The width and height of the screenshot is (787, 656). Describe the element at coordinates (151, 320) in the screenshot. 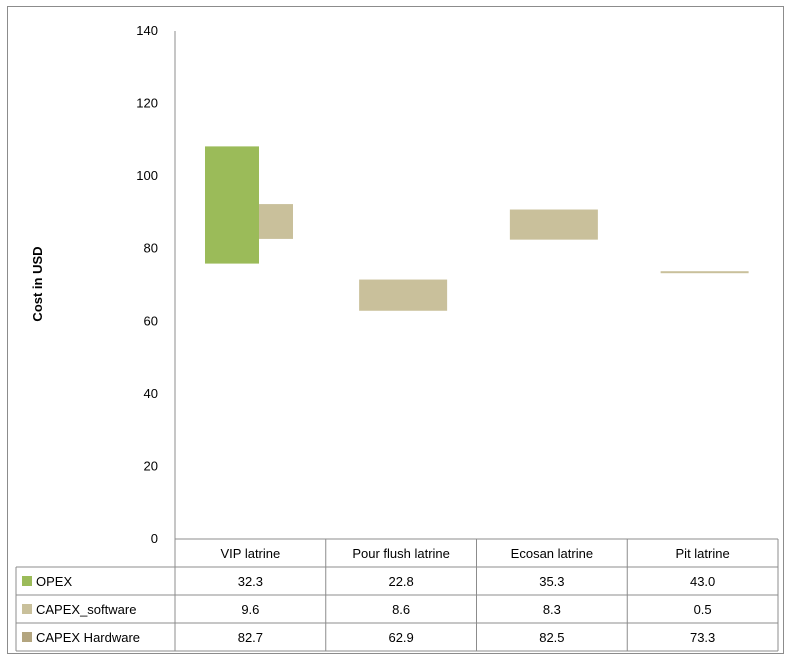

I see `y-tick-label: 60` at that location.